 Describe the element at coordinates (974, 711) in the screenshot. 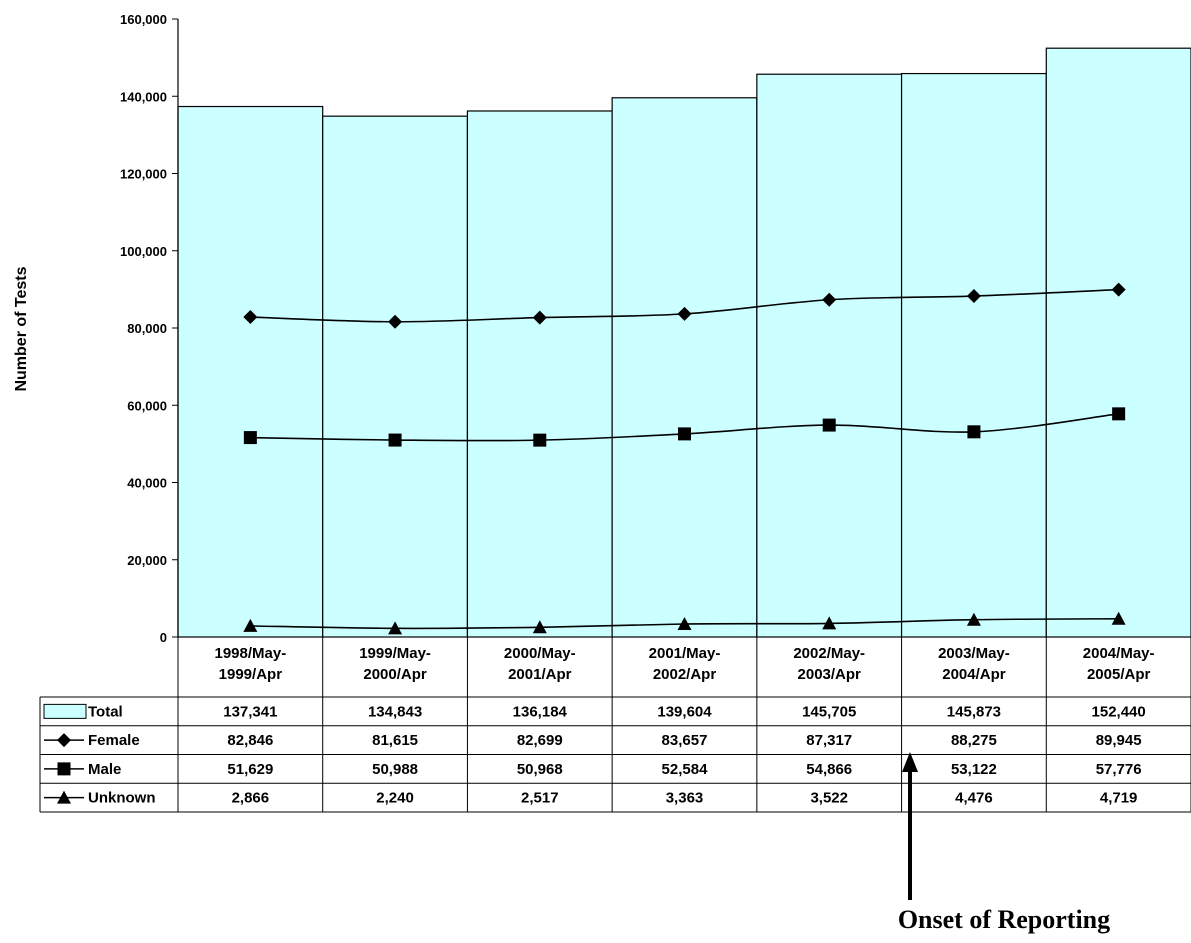

I see `table-cell-total: 145,873` at that location.